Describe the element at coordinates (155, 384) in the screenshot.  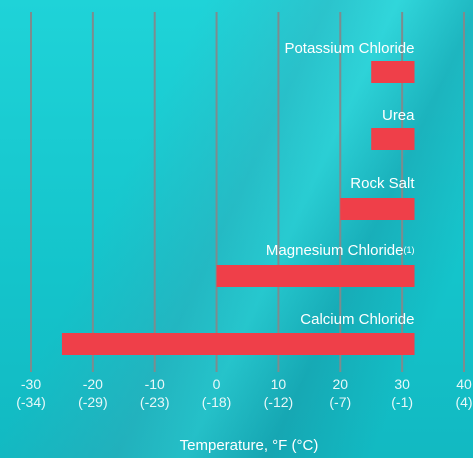
I see `x-tick-label-fahrenheit: -10` at that location.